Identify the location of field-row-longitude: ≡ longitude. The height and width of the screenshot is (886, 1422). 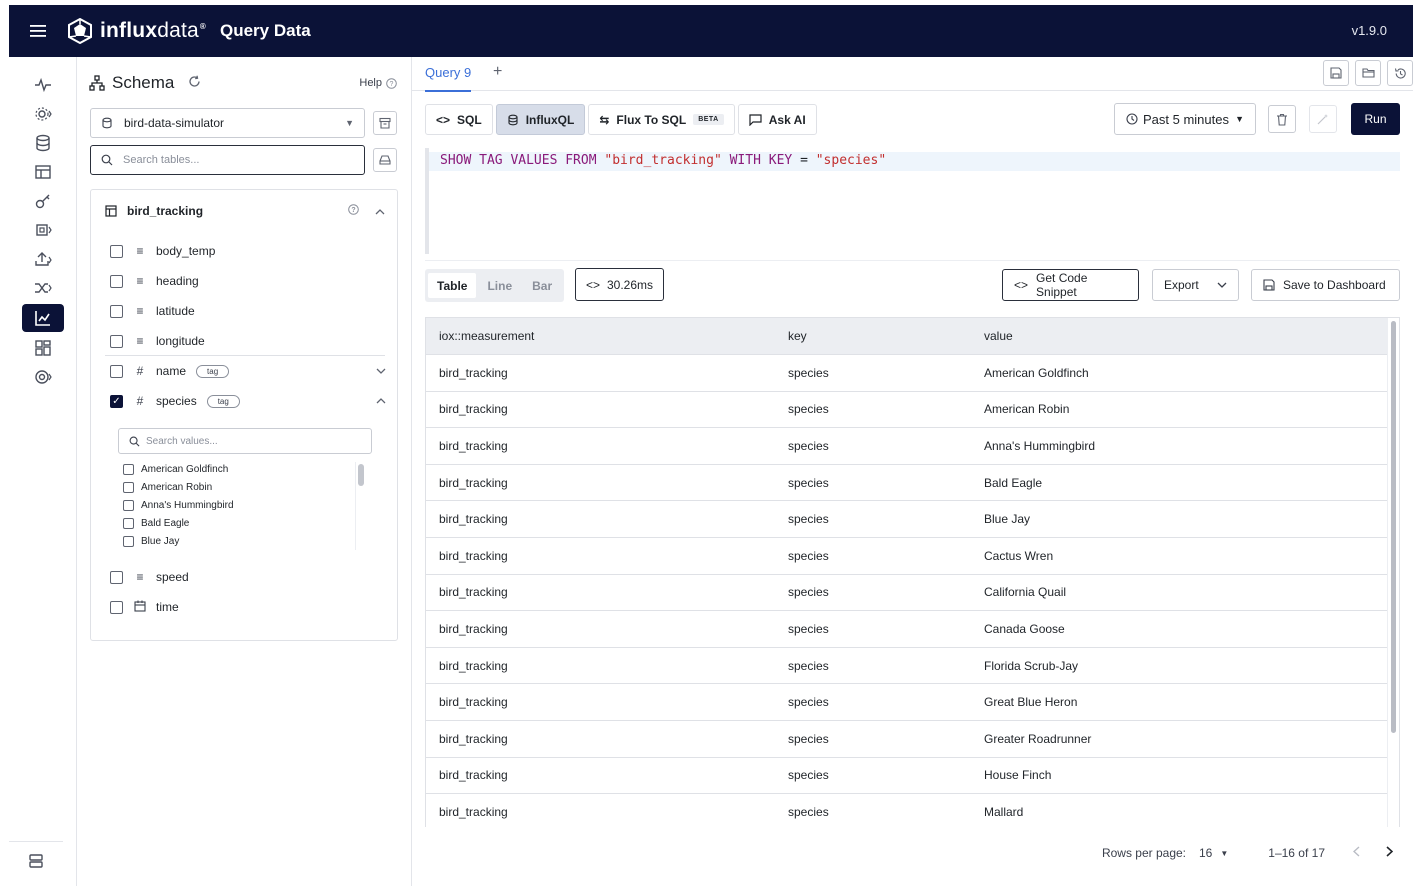
(248, 341).